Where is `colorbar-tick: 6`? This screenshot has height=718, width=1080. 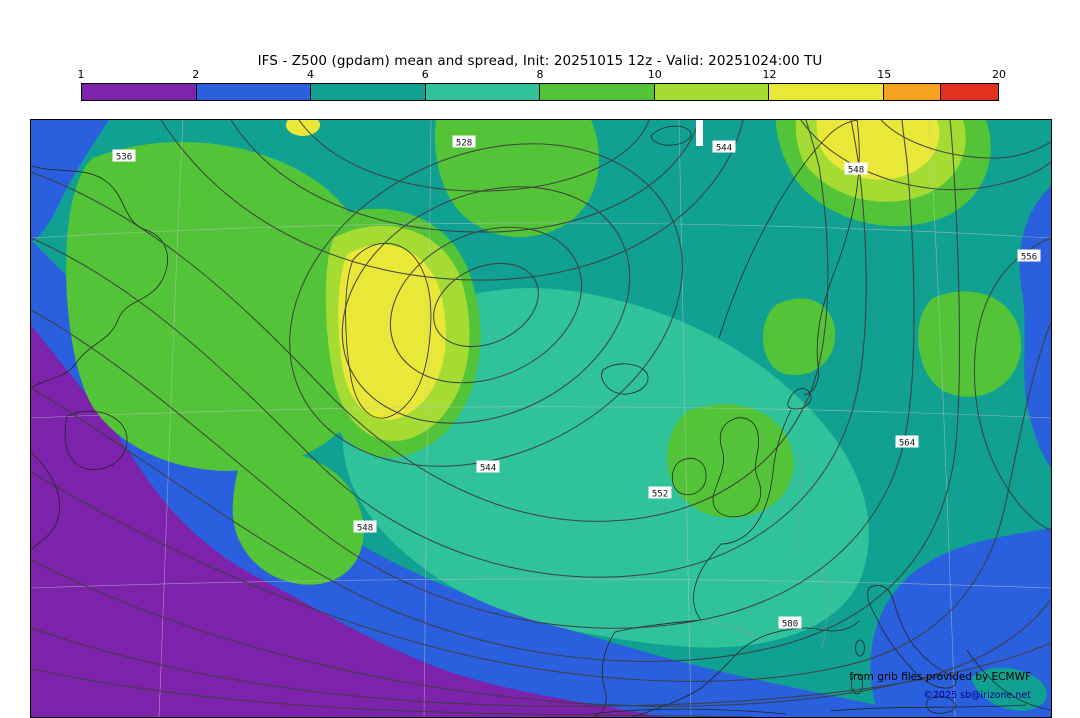
colorbar-tick: 6 is located at coordinates (425, 74).